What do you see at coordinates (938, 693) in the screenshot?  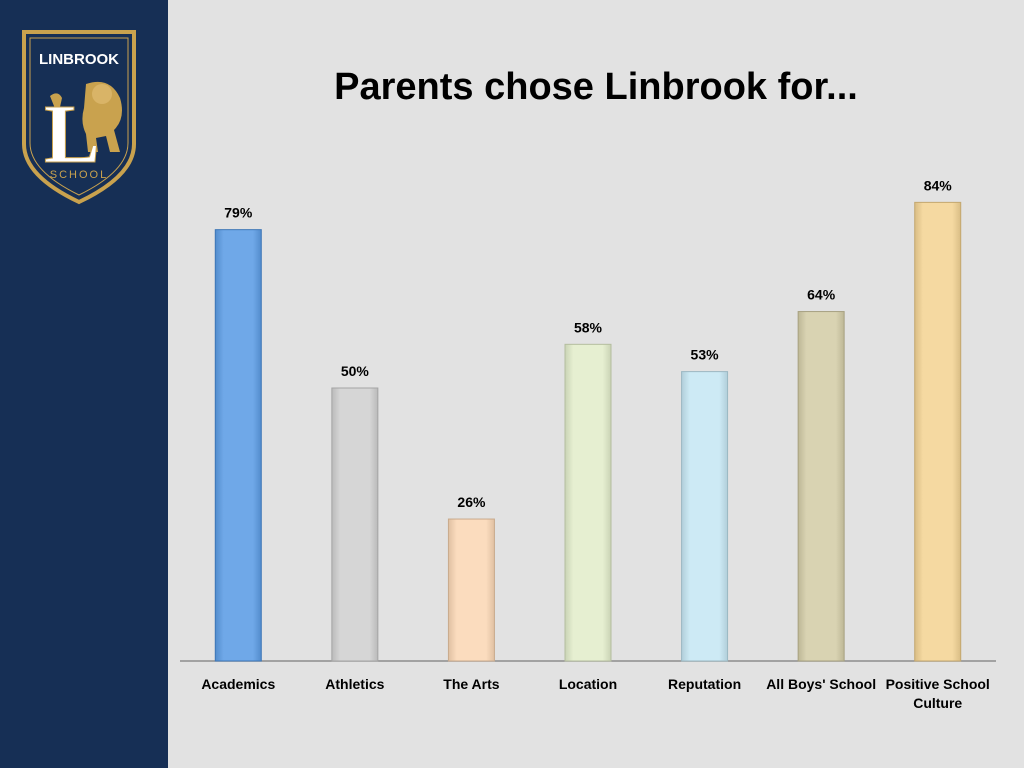 I see `category-label: Positive School Culture` at bounding box center [938, 693].